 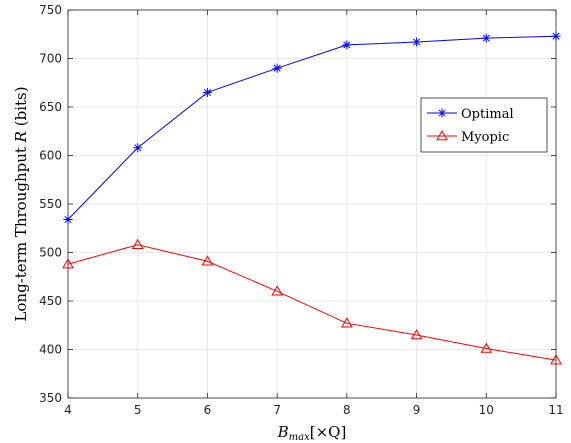 What do you see at coordinates (50, 204) in the screenshot?
I see `y-tick-label: 550` at bounding box center [50, 204].